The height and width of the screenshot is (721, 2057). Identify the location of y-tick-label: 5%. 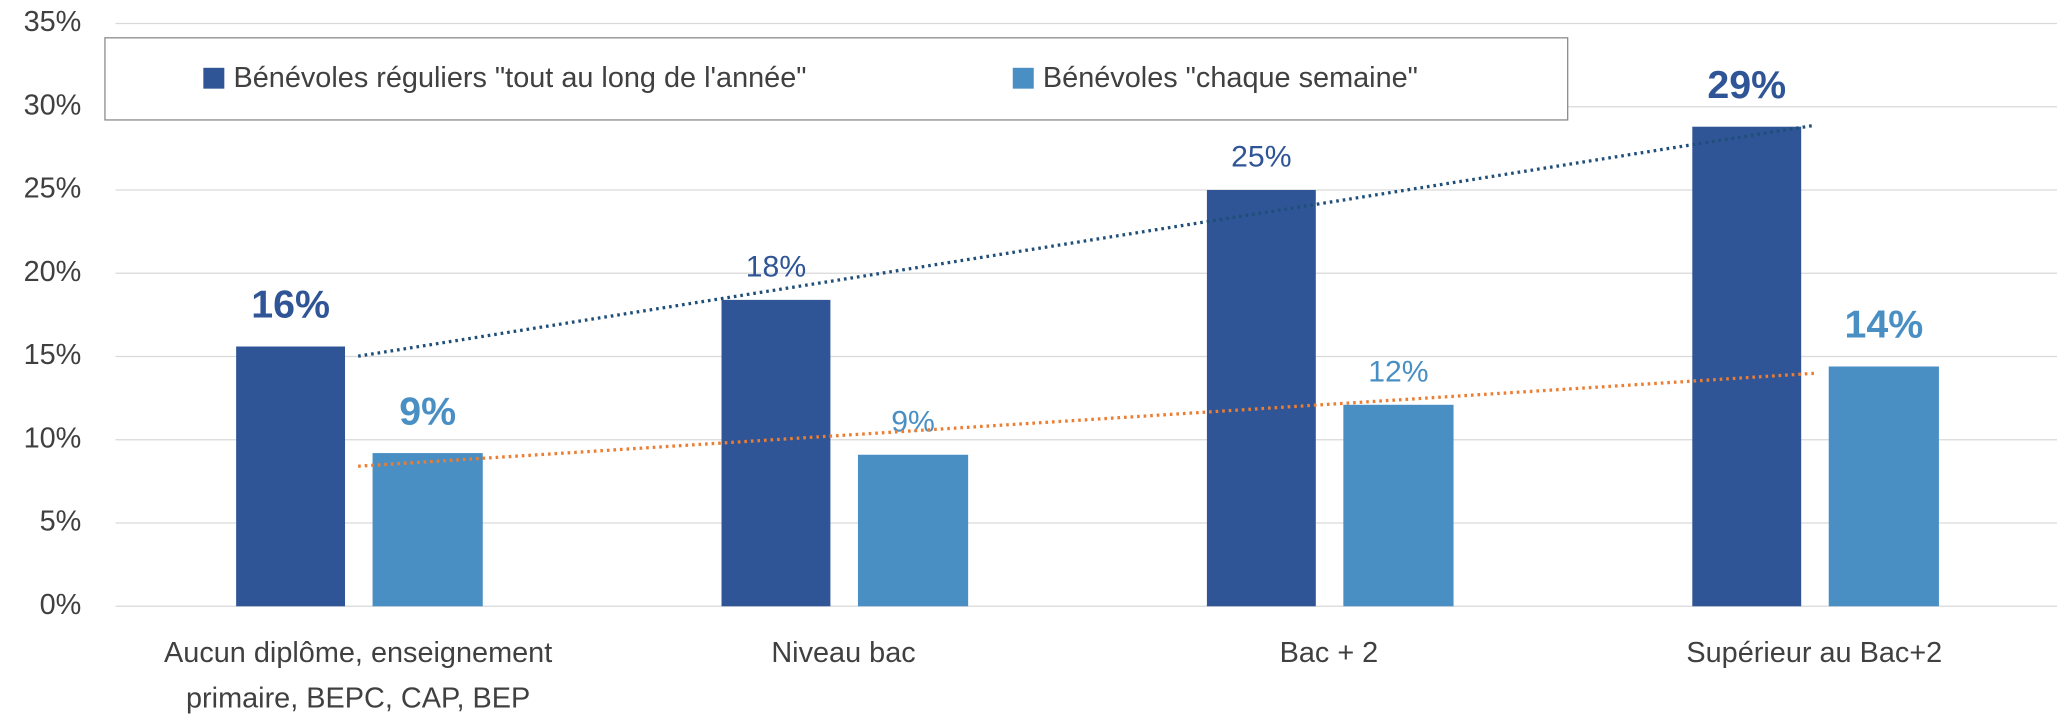
(61, 522).